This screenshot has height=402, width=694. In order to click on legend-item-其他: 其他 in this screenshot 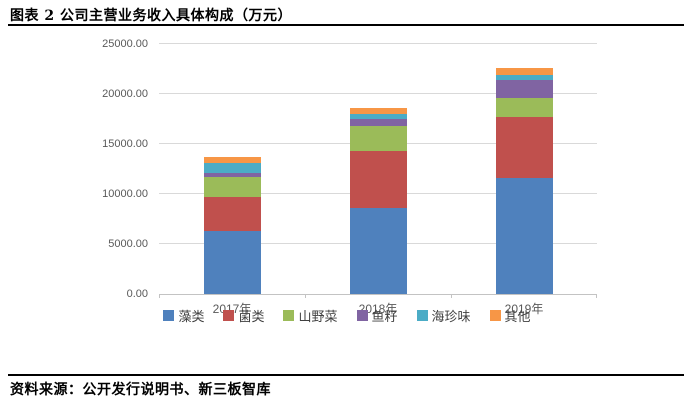, I will do `click(510, 315)`.